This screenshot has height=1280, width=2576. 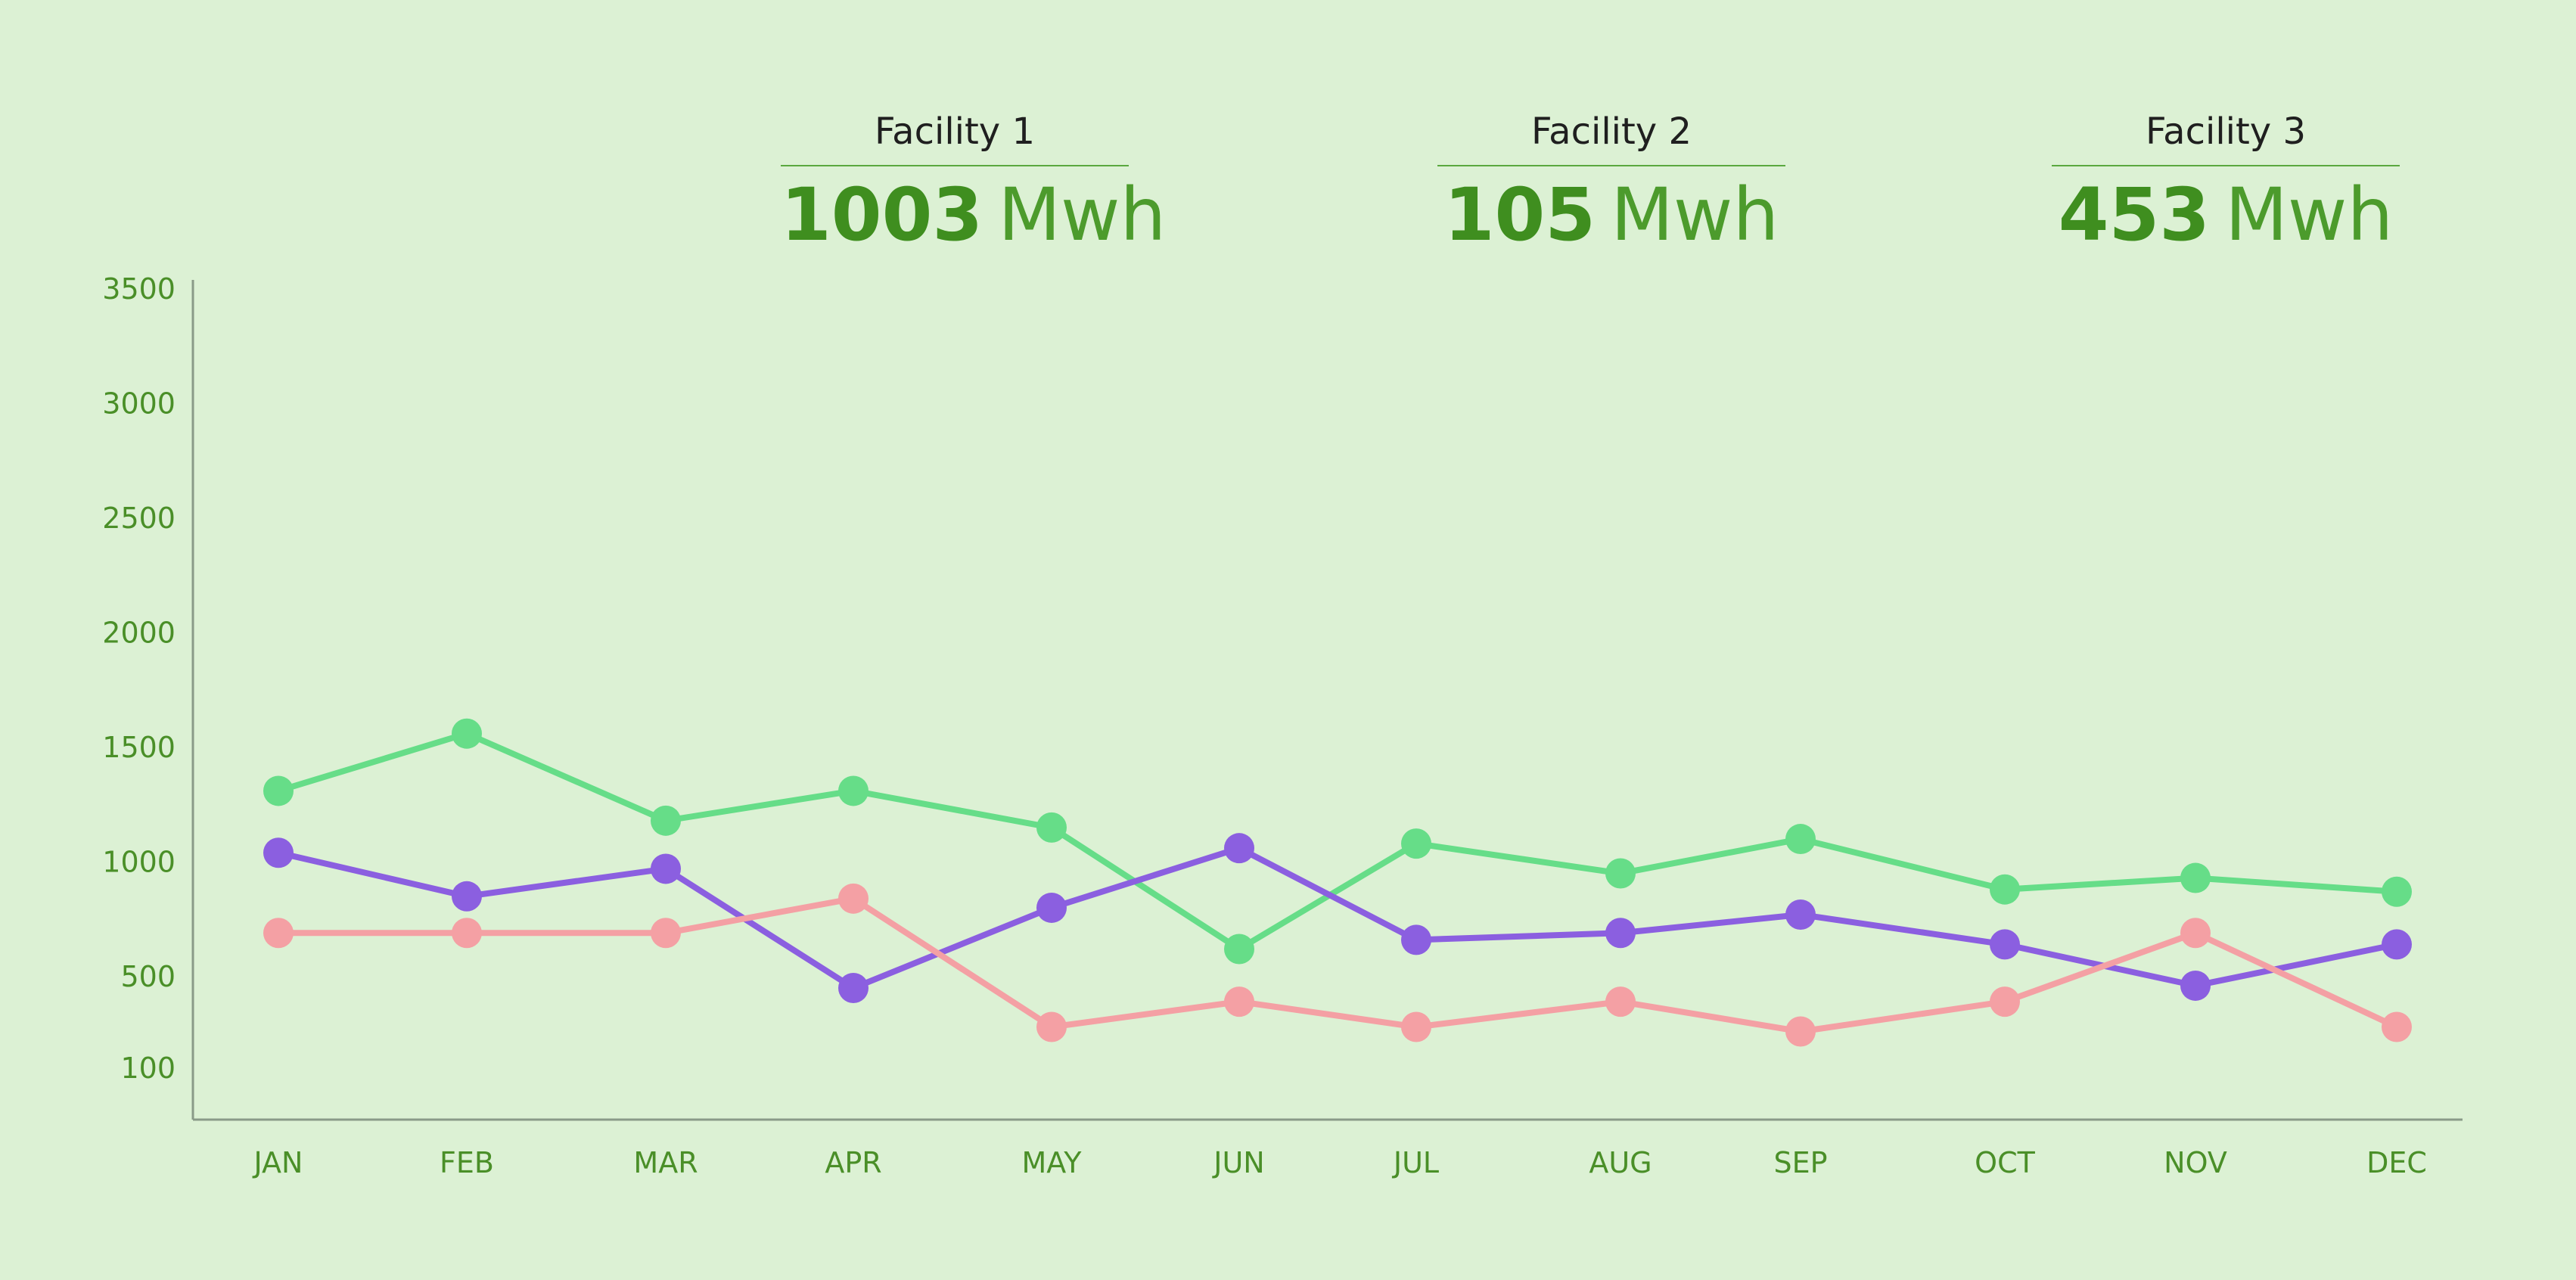 I want to click on facility-name: Facility 2, so click(x=1611, y=139).